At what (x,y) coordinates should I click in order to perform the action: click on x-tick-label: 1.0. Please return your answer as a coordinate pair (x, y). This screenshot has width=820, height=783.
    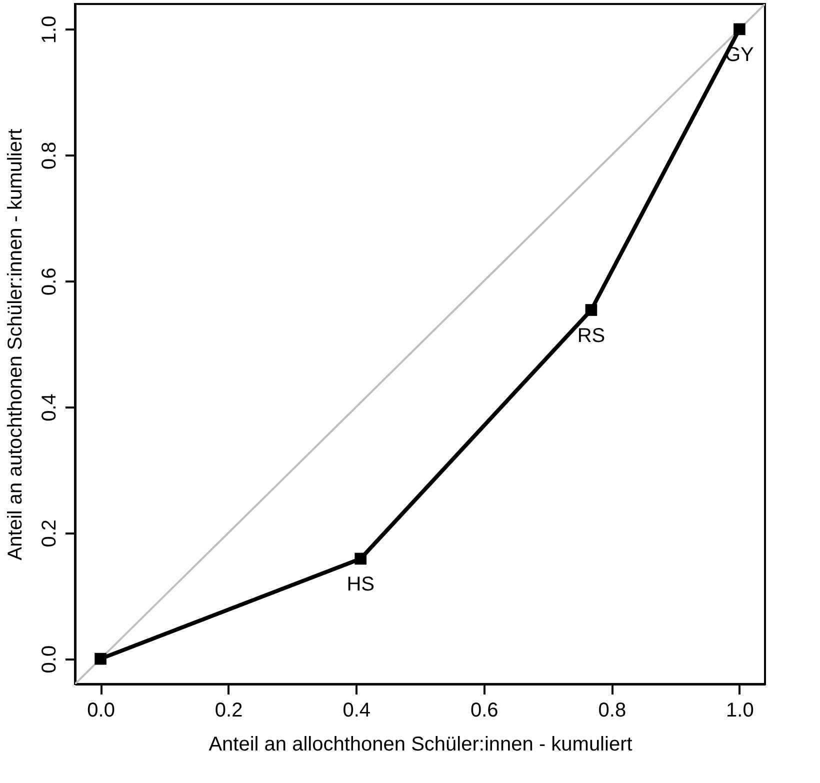
    Looking at the image, I should click on (740, 711).